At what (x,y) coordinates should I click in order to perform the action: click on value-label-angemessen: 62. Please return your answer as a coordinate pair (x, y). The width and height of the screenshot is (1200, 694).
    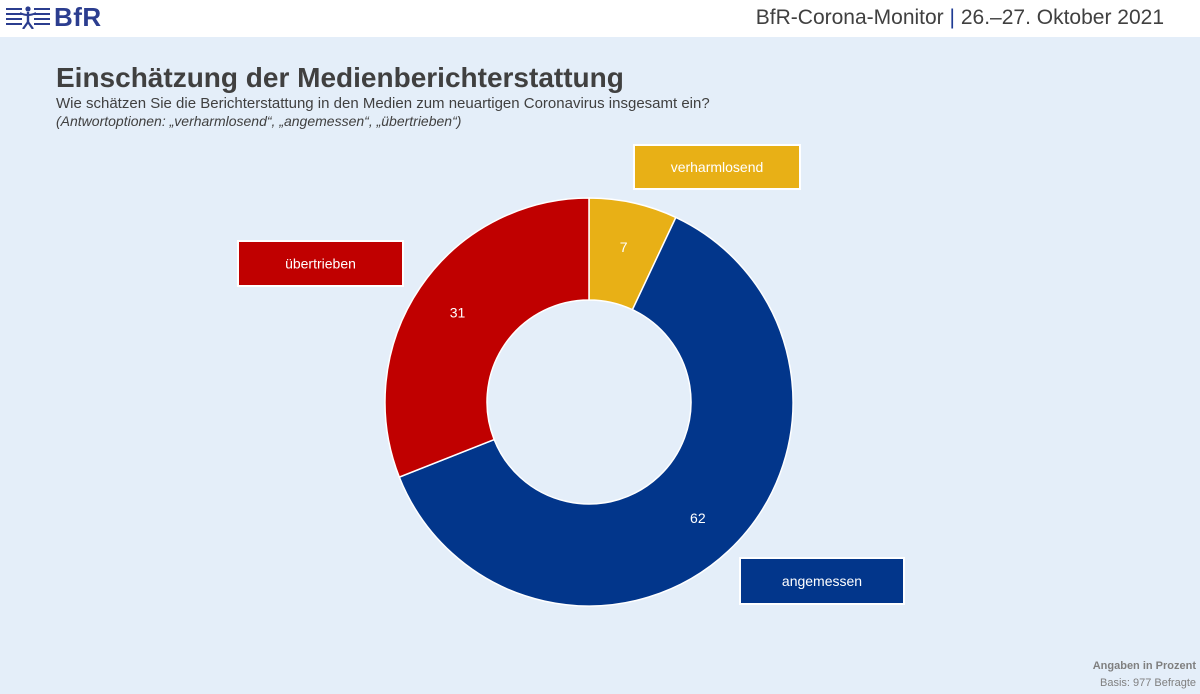
    Looking at the image, I should click on (698, 518).